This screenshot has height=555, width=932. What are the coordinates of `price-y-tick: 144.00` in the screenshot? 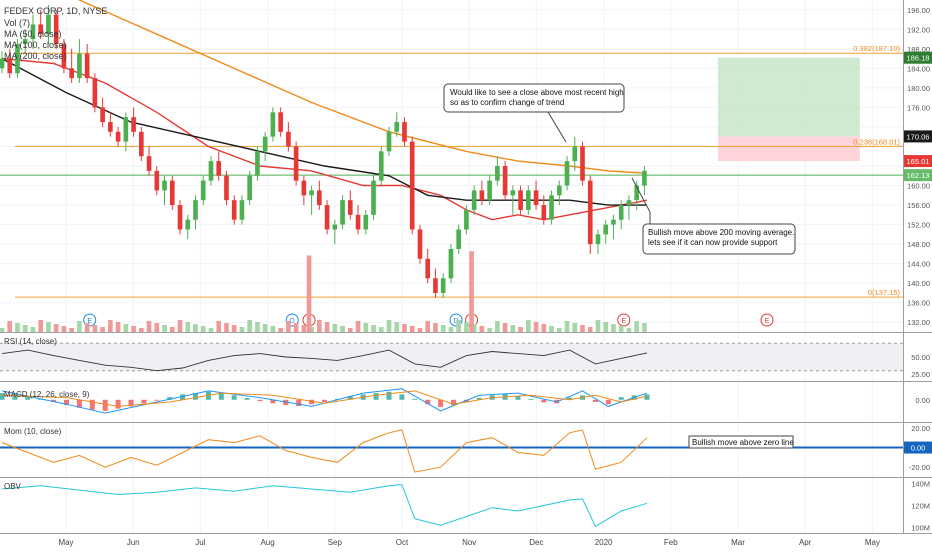 It's located at (918, 264).